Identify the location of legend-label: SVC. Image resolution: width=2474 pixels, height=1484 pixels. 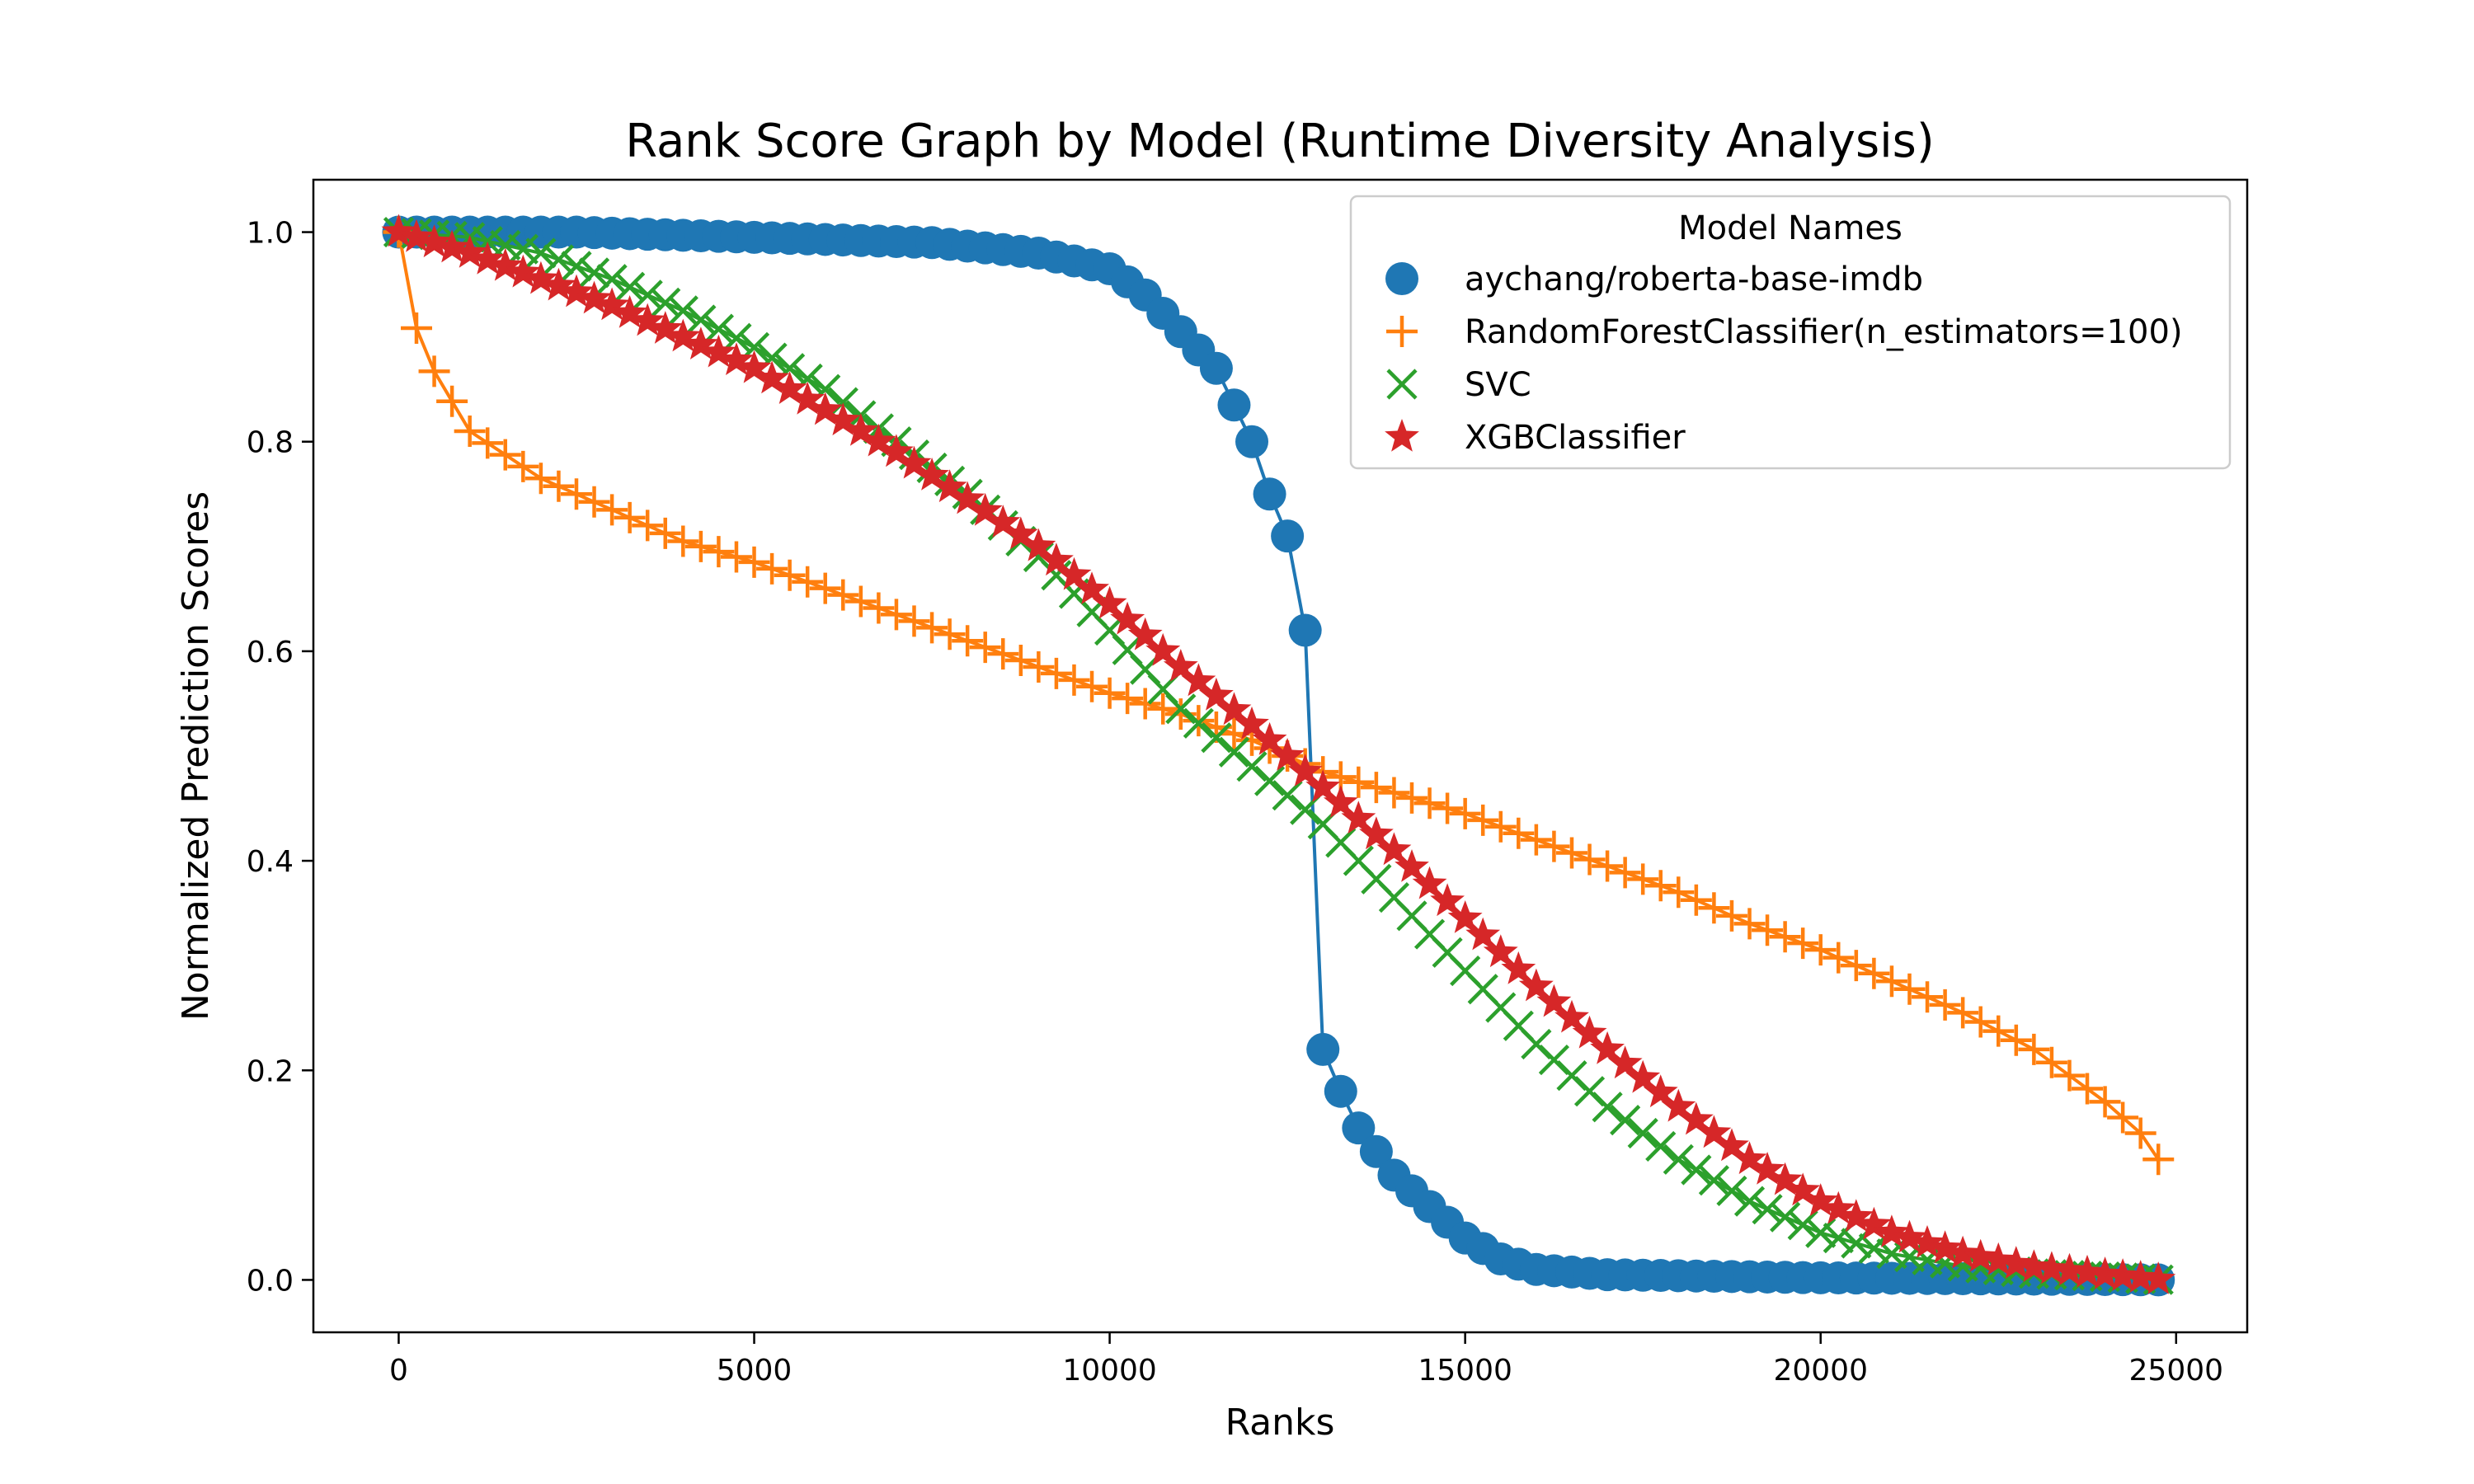
(1498, 385).